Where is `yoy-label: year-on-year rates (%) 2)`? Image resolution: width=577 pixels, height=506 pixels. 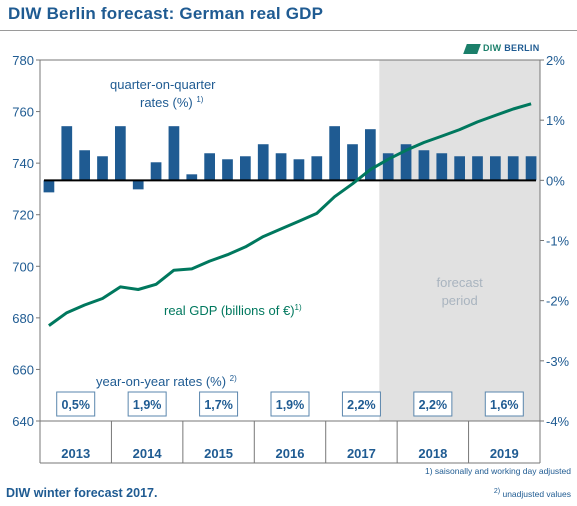
yoy-label: year-on-year rates (%) 2) is located at coordinates (166, 381).